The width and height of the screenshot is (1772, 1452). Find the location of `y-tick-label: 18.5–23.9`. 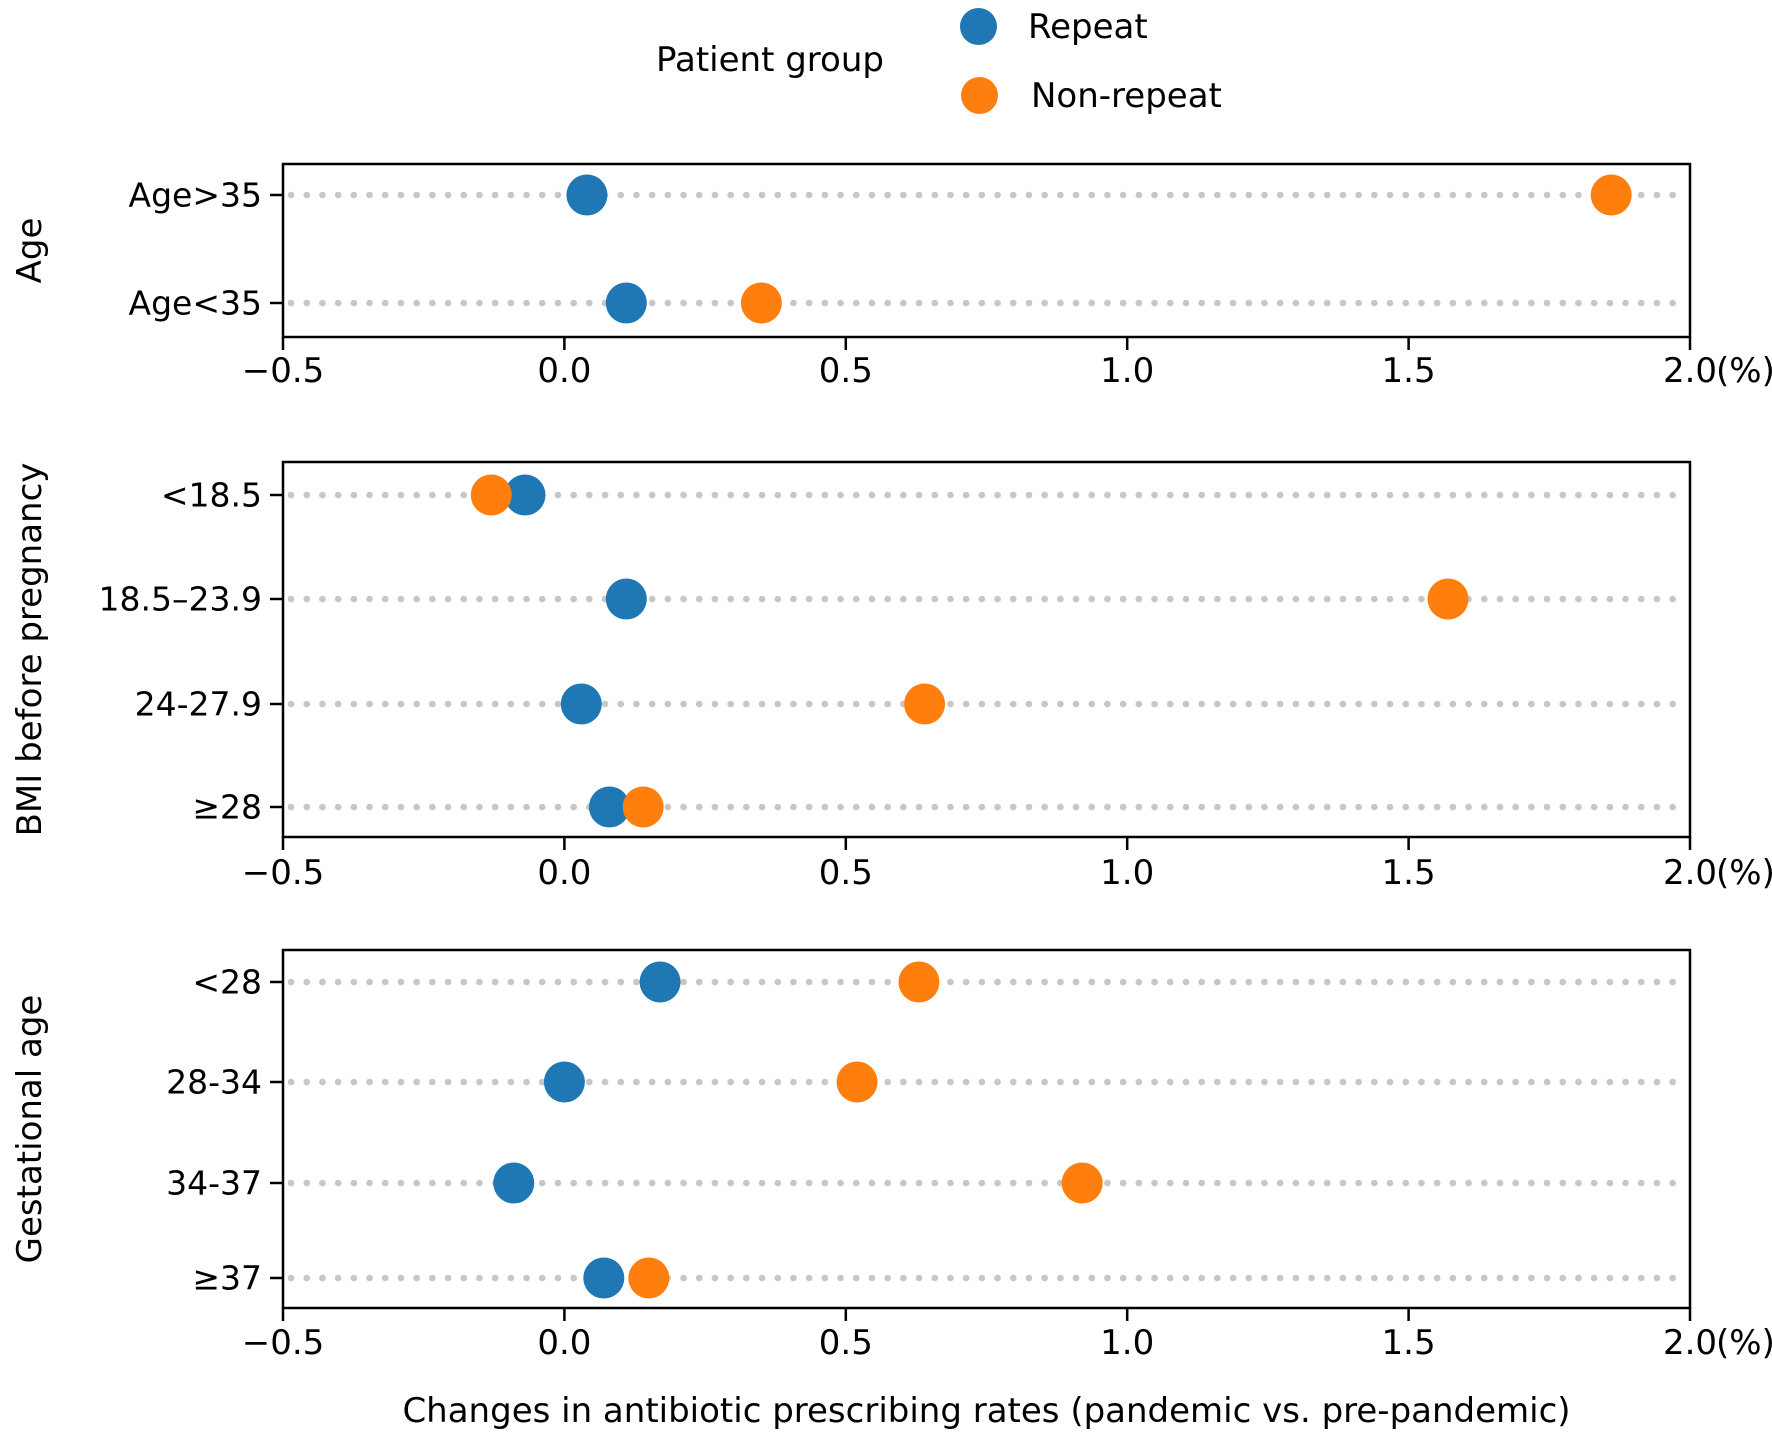

y-tick-label: 18.5–23.9 is located at coordinates (180, 599).